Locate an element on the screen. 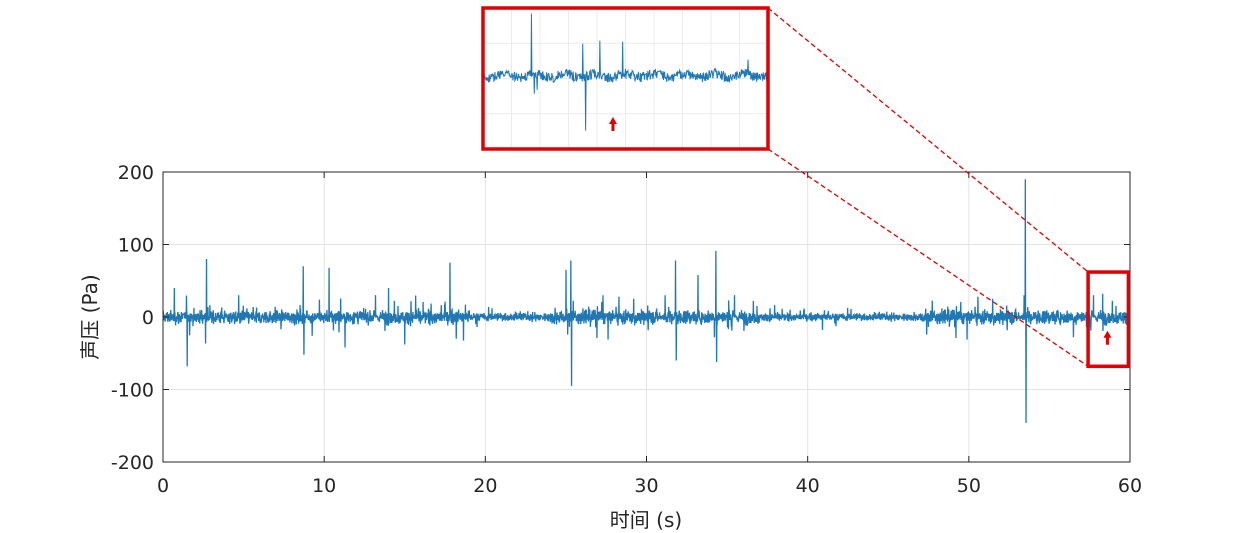 This screenshot has height=533, width=1251. connector-line-bottom is located at coordinates (928, 257).